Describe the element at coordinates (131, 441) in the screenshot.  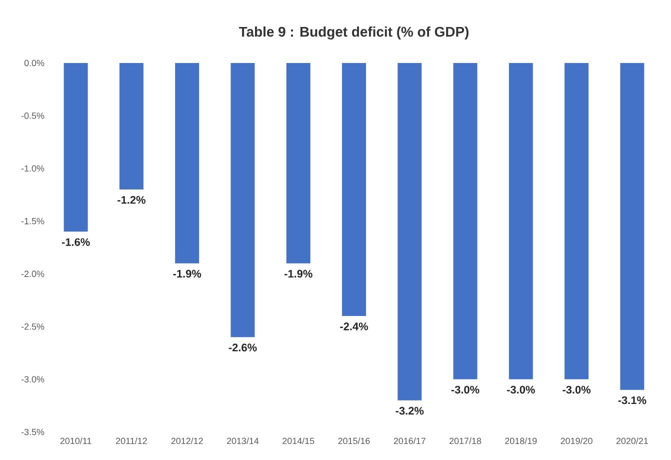
I see `x-tick-label: 2011/12` at that location.